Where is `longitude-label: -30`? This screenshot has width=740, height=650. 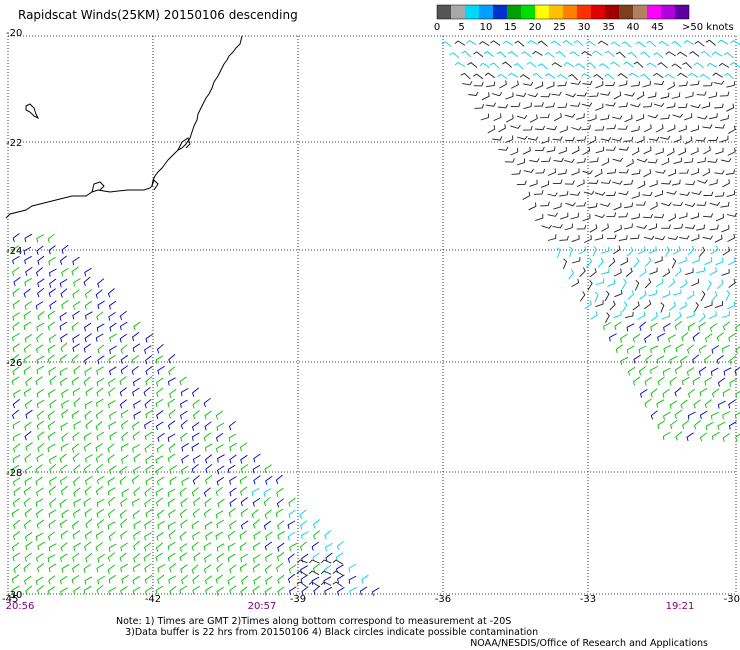
longitude-label: -30 is located at coordinates (732, 599).